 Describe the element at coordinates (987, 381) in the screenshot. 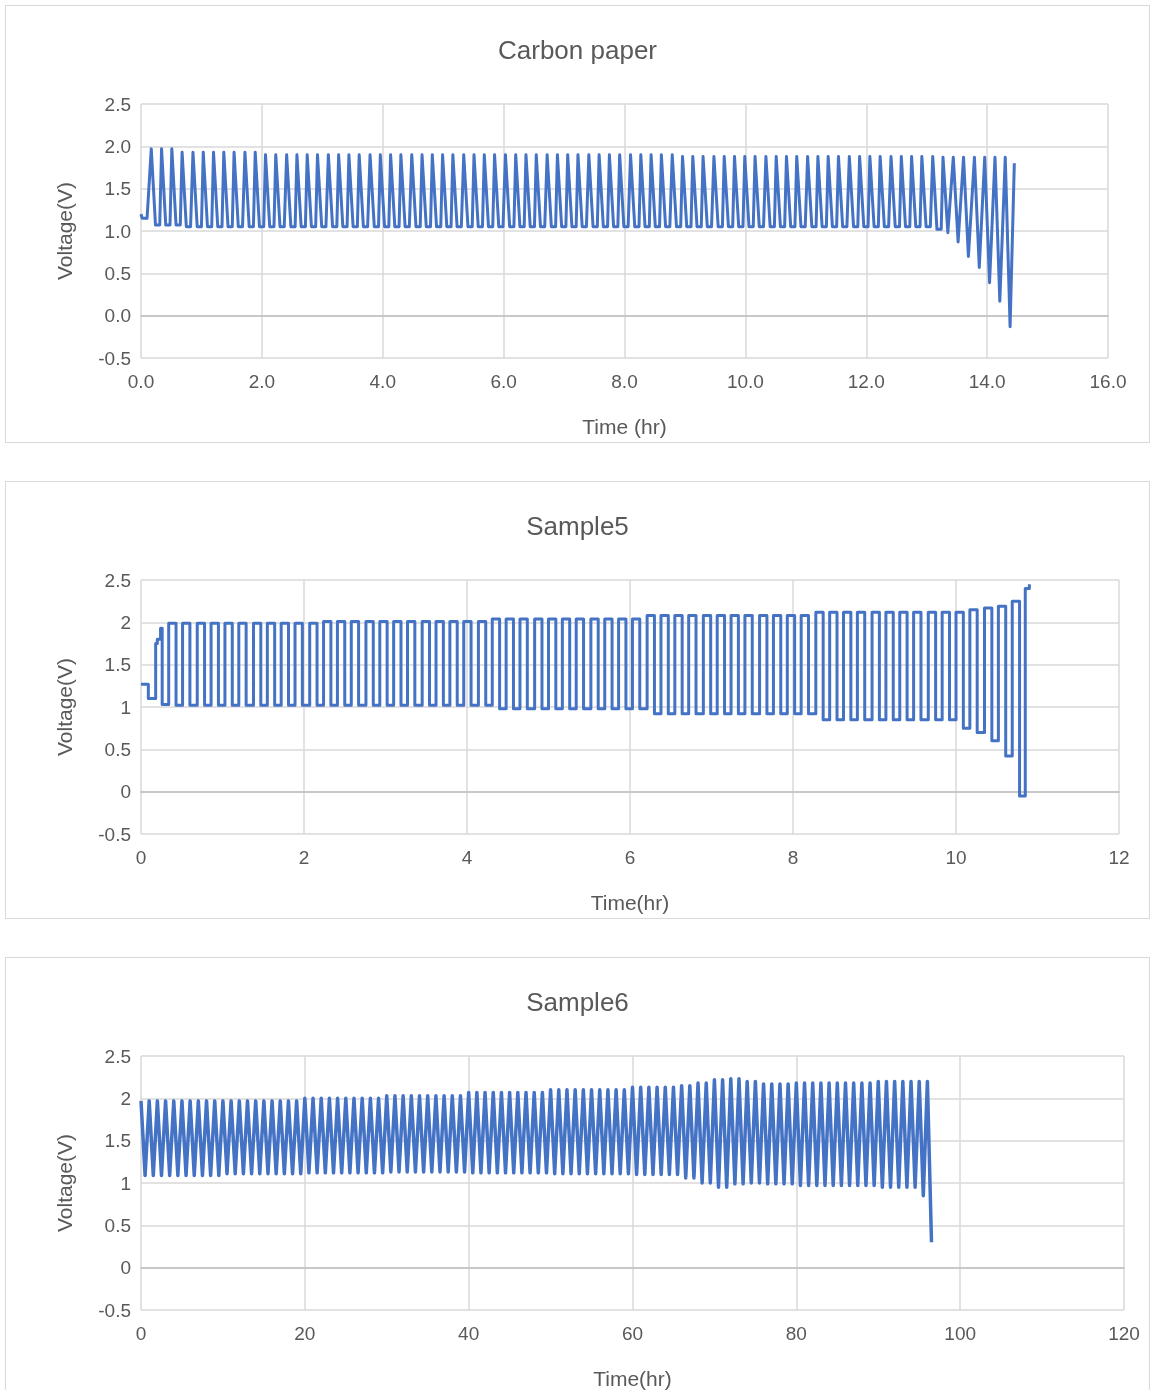

I see `x-tick-label: 14.0` at that location.